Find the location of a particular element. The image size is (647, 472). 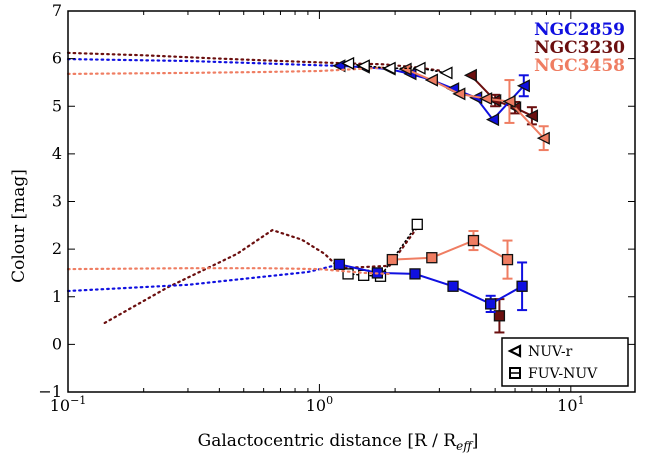

y-tick-label: 1 is located at coordinates (57, 296).